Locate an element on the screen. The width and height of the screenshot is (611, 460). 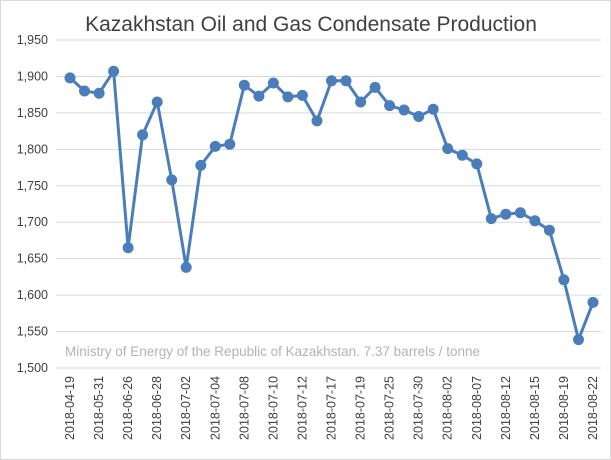
y-tick-label: 1,850 is located at coordinates (32, 113).